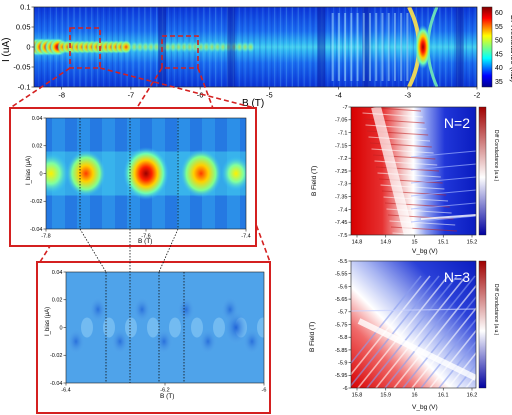 The width and height of the screenshot is (512, 415). Describe the element at coordinates (510, 48) in the screenshot. I see `main-colorbar-label: Gr Resistance (kΩ)` at that location.